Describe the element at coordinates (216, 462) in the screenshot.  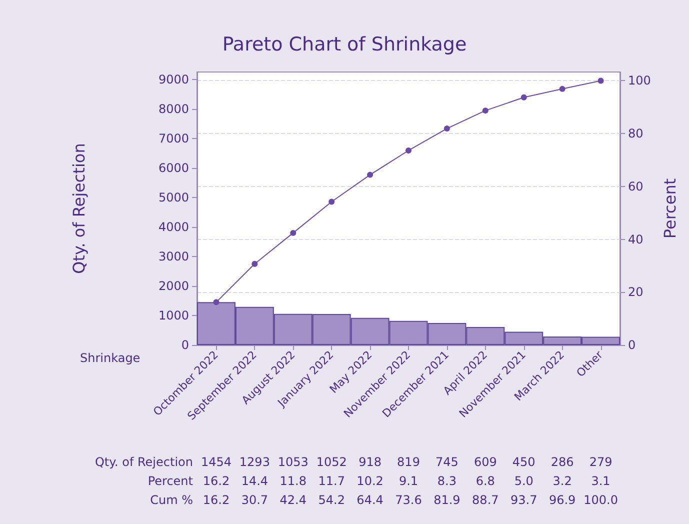
I see `data-label: 1454` at that location.